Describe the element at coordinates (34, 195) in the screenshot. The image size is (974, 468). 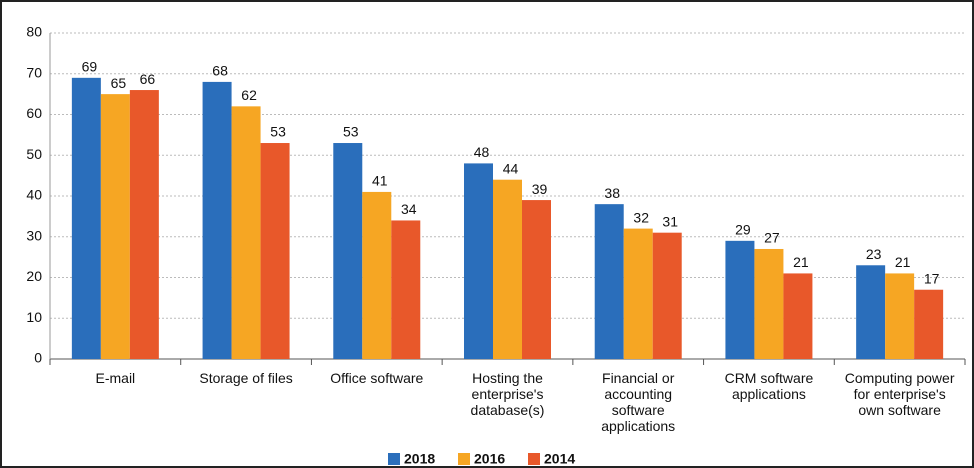
I see `y-tick-label: 40` at that location.